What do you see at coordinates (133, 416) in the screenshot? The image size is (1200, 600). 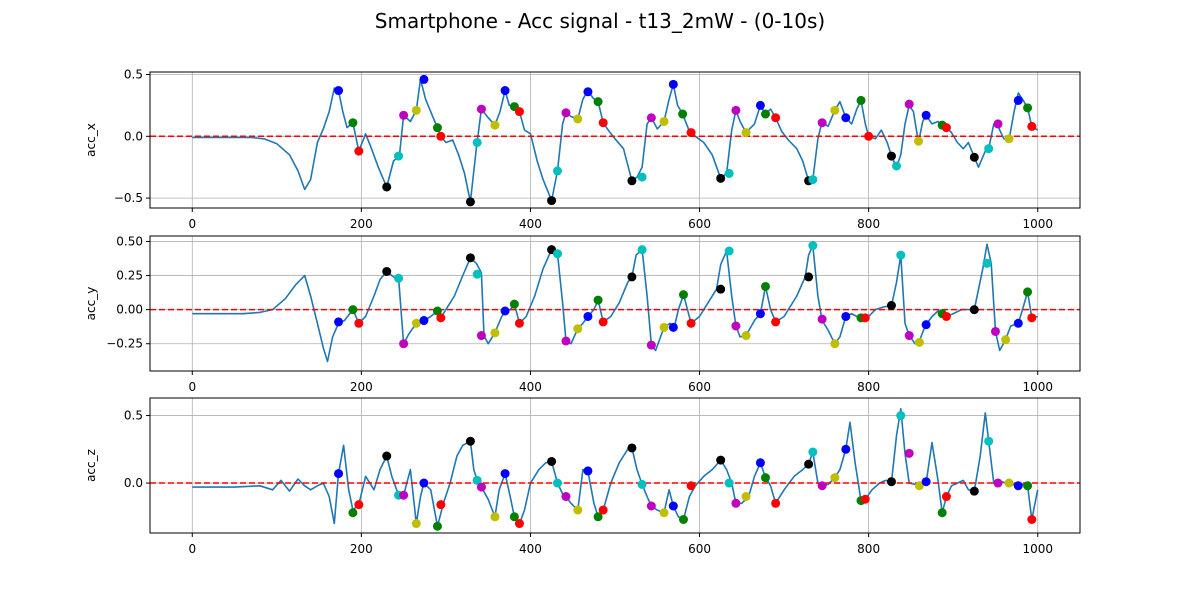 I see `y-tick-label: 0.5` at bounding box center [133, 416].